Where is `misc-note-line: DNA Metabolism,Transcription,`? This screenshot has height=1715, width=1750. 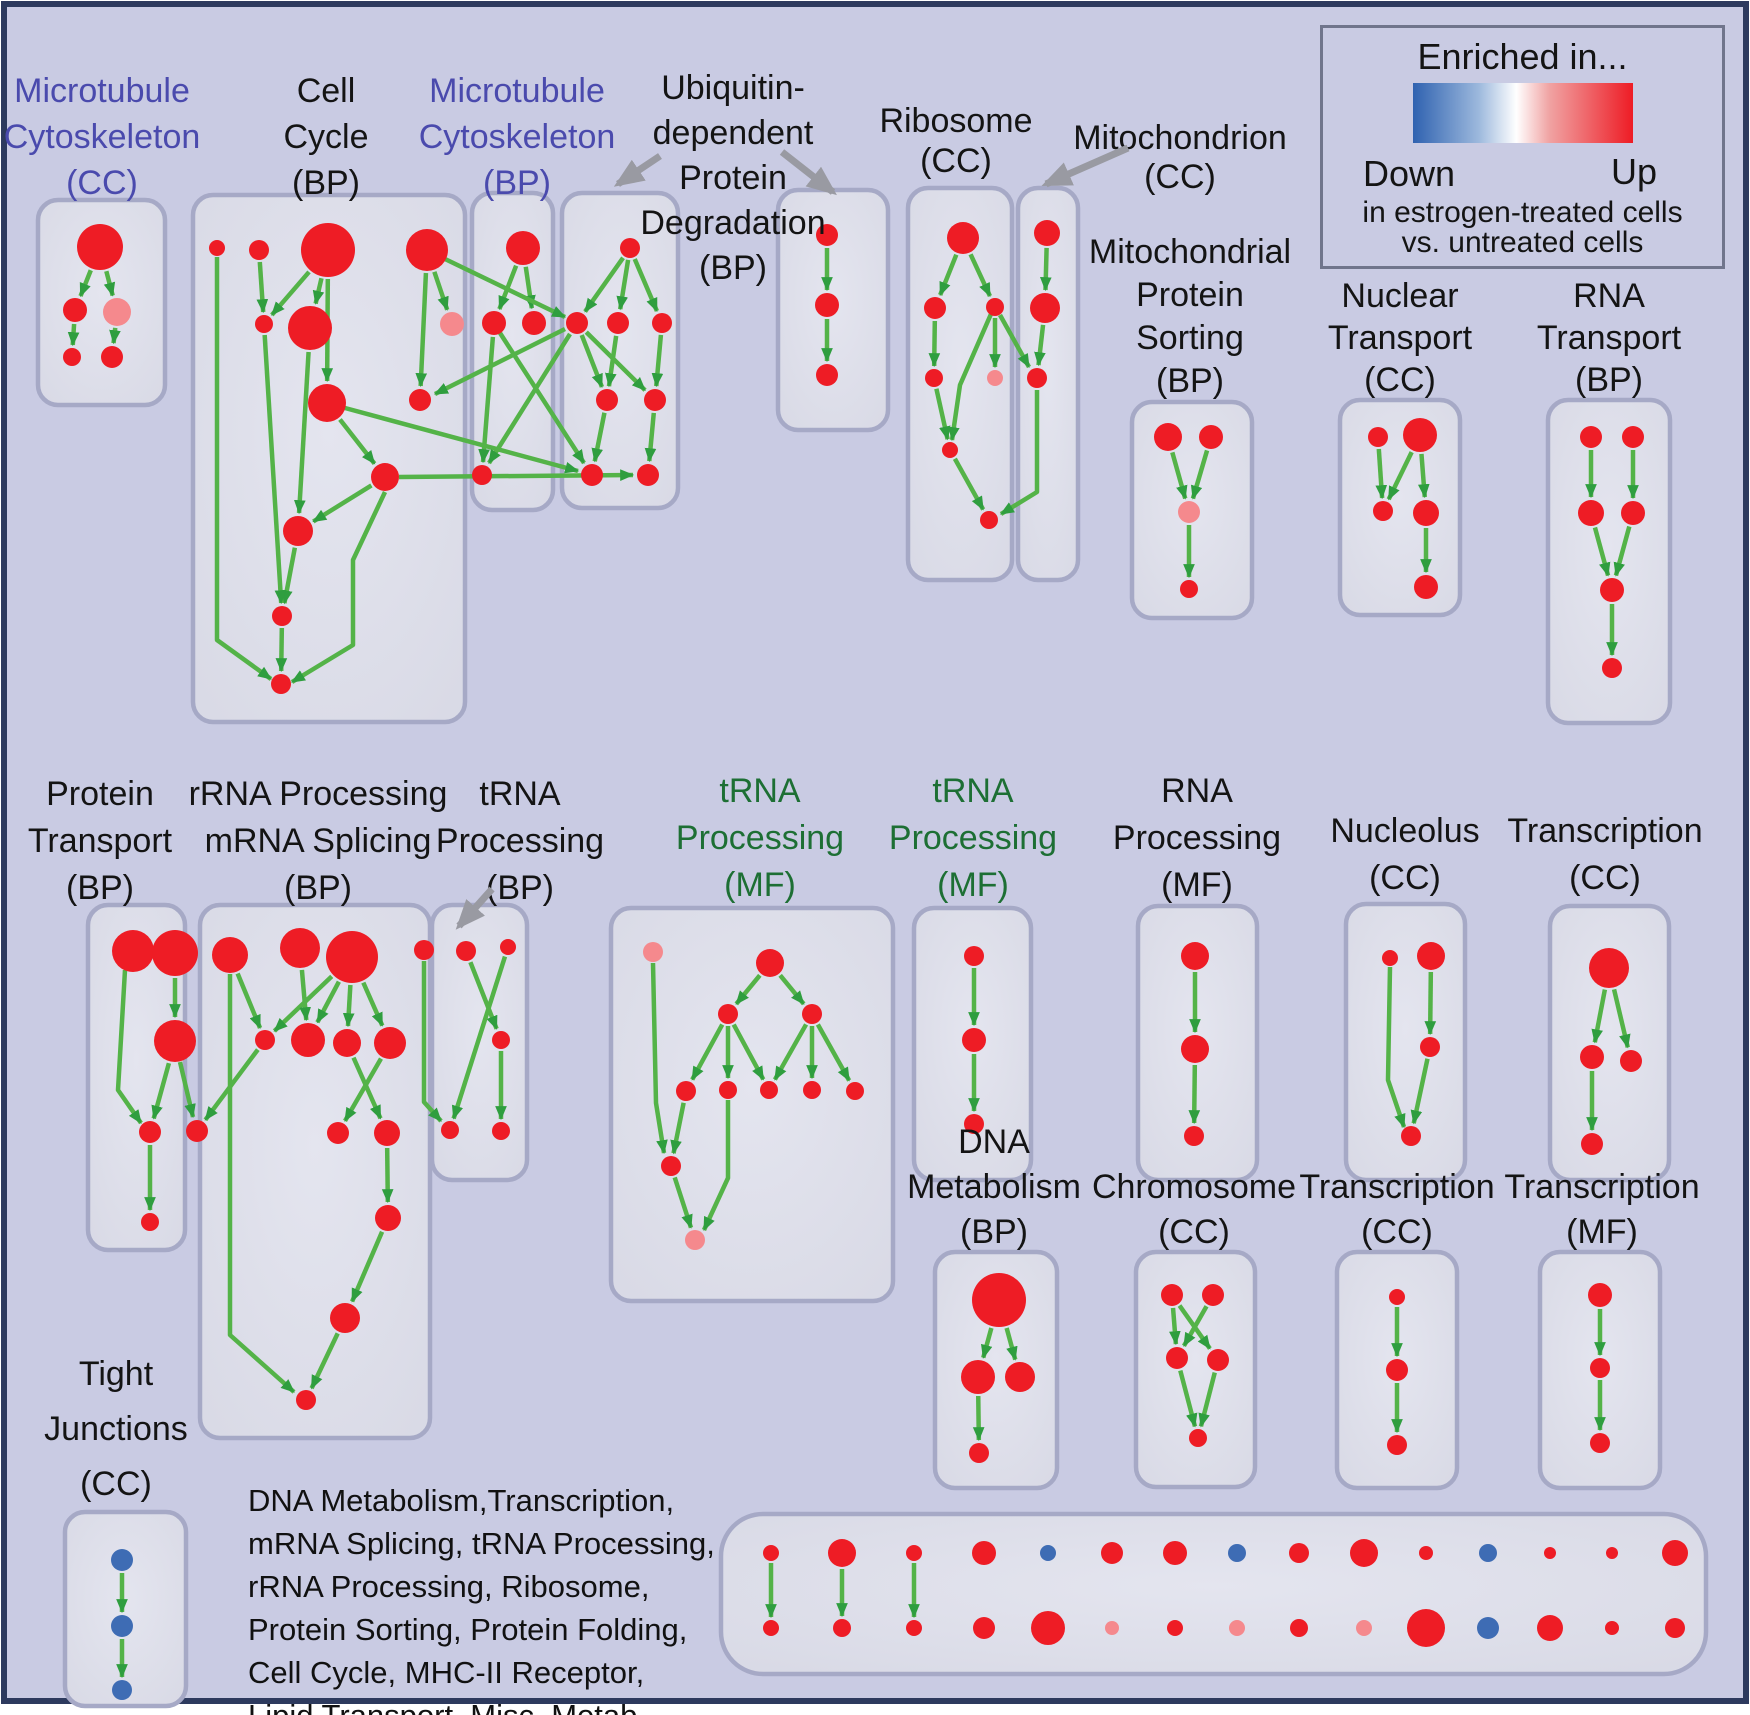 misc-note-line: DNA Metabolism,Transcription, is located at coordinates (461, 1500).